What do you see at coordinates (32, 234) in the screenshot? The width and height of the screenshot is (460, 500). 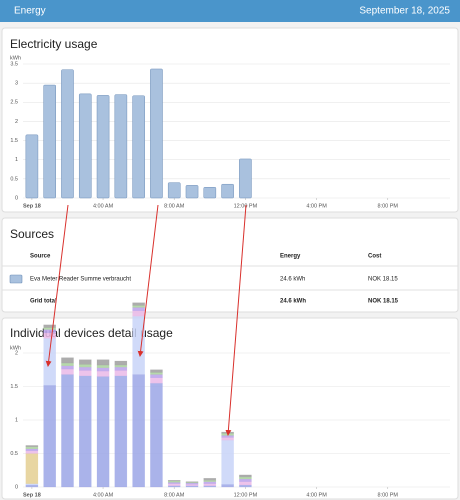 I see `card-title: Sources` at bounding box center [32, 234].